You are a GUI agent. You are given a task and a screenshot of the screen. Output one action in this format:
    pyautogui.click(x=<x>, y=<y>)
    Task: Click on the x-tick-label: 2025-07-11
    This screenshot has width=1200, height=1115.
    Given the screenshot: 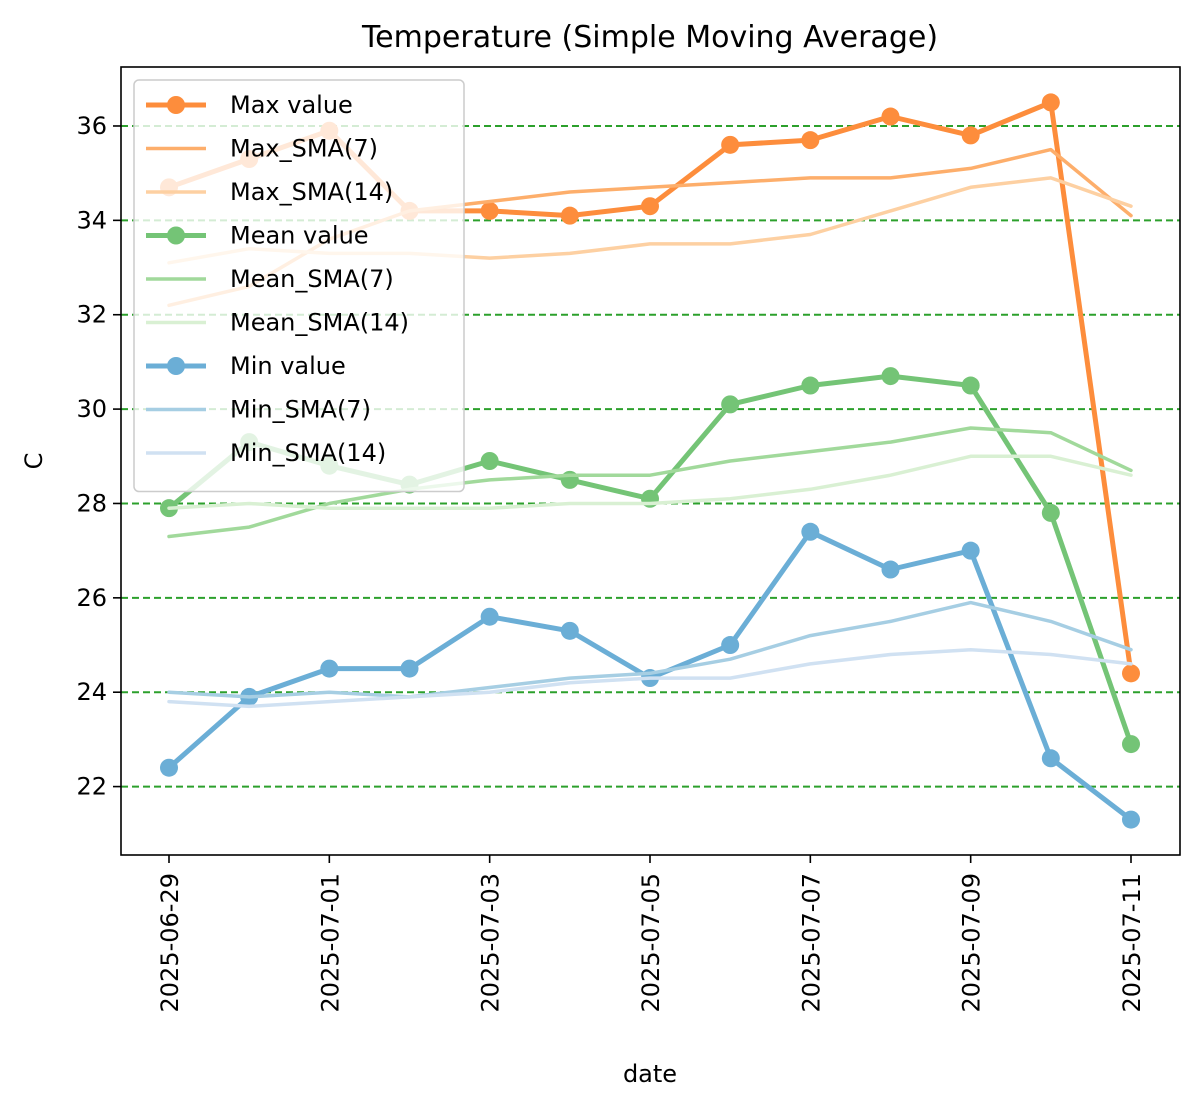 What is the action you would take?
    pyautogui.click(x=1132, y=942)
    